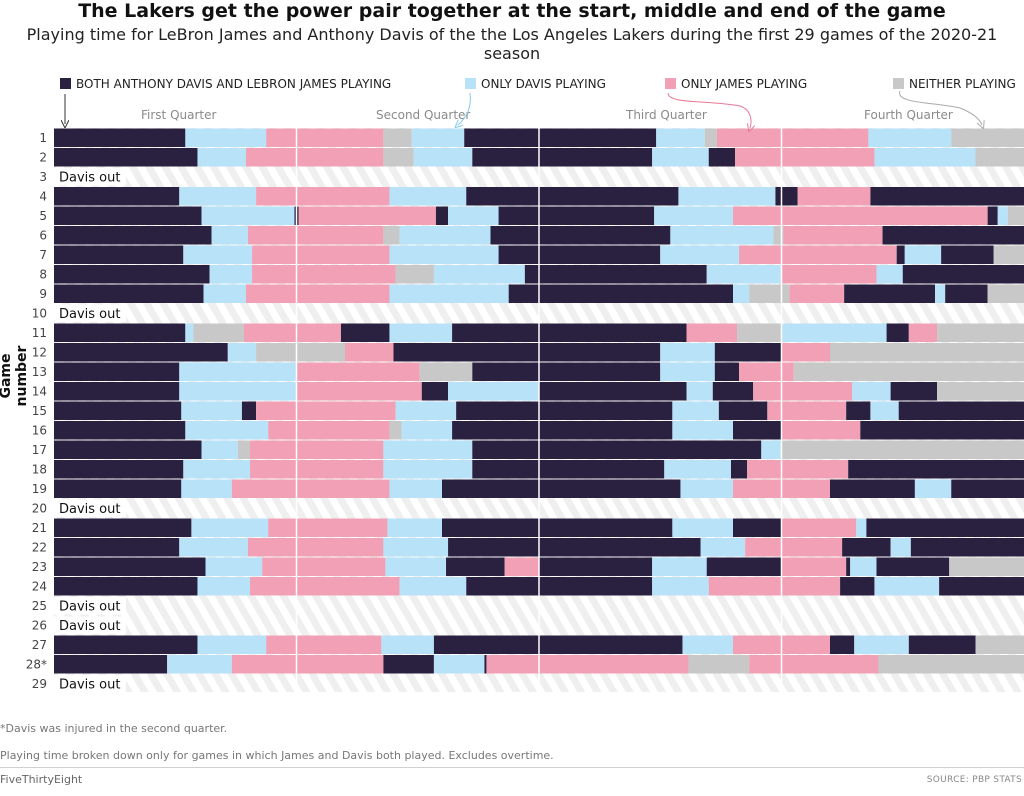 The image size is (1024, 796). Describe the element at coordinates (79, 606) in the screenshot. I see `game-row-25: 25 Davis out` at that location.